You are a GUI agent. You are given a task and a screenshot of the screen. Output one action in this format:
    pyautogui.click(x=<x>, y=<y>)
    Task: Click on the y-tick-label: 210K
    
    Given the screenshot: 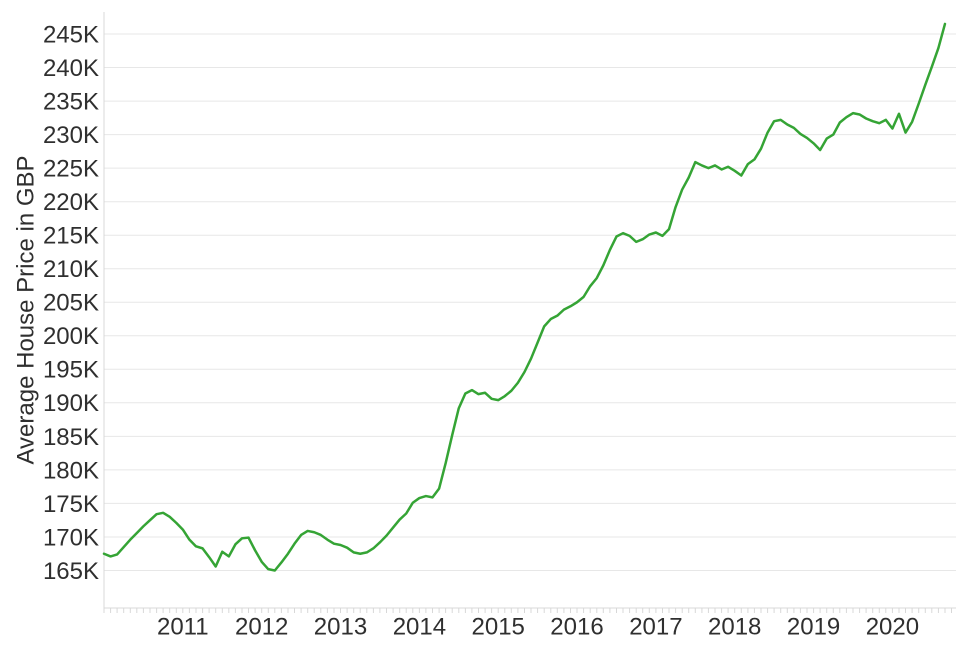 What is the action you would take?
    pyautogui.click(x=71, y=269)
    